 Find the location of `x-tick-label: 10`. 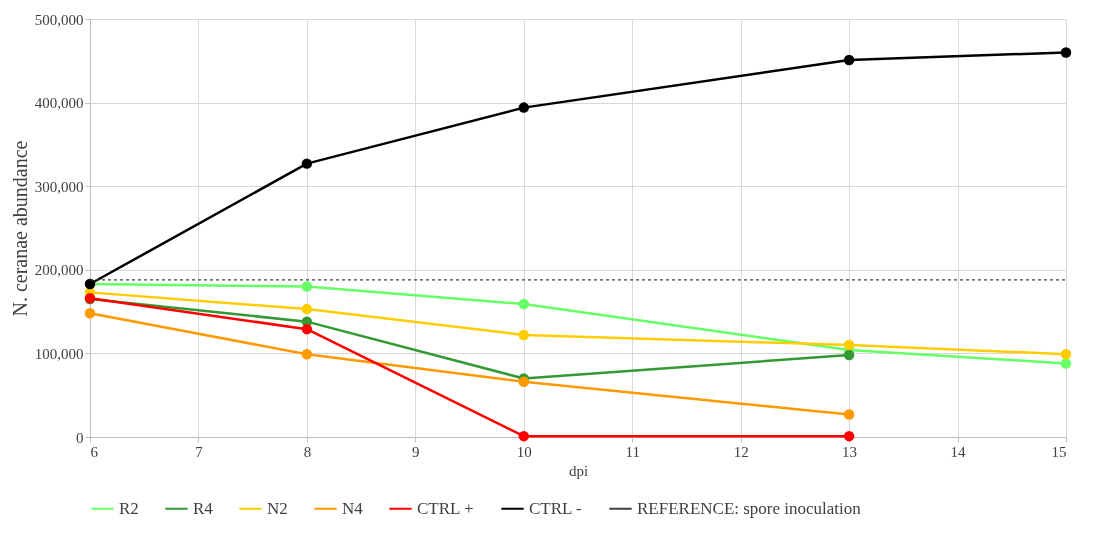

x-tick-label: 10 is located at coordinates (524, 451).